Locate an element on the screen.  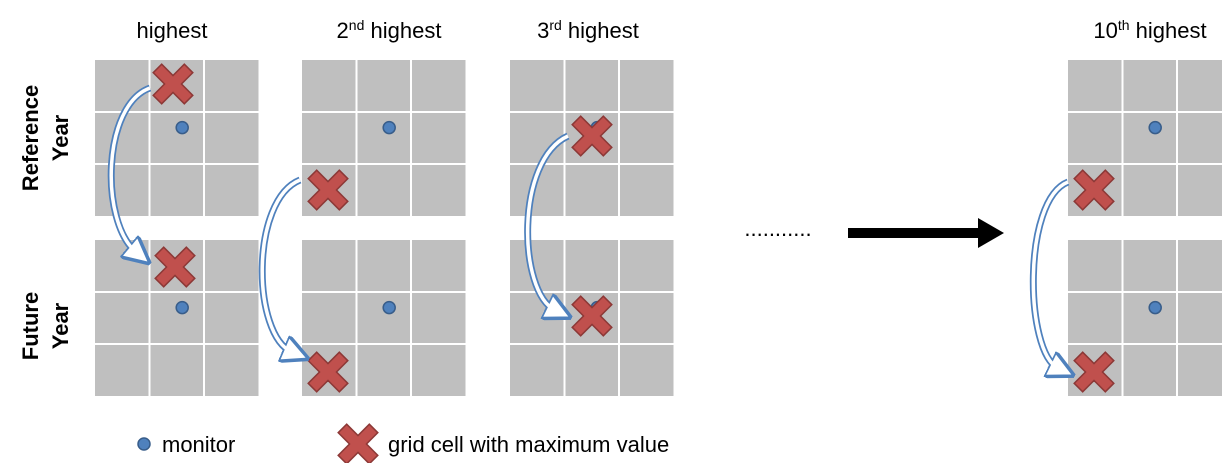
header: 3rd highest is located at coordinates (588, 30).